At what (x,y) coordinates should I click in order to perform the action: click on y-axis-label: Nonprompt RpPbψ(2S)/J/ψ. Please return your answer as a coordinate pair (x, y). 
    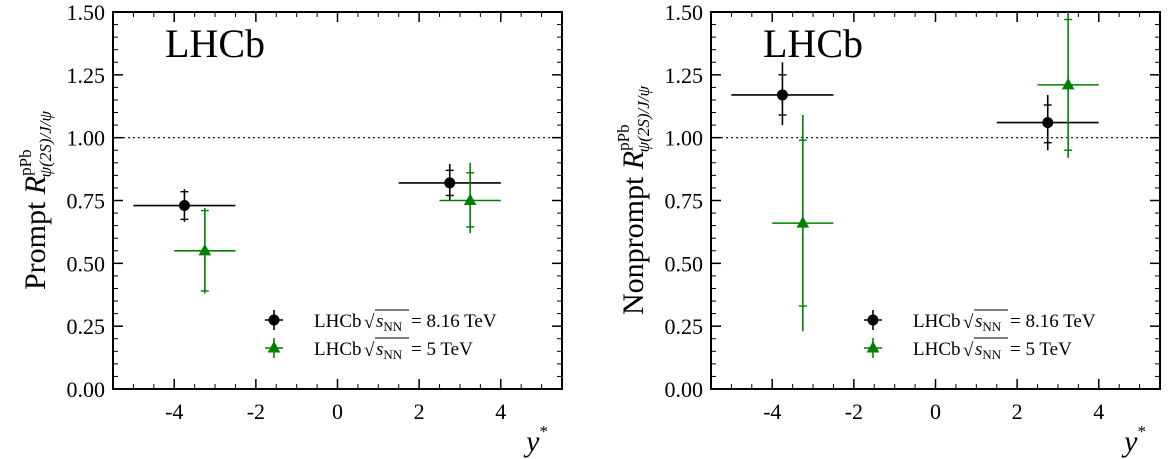
    Looking at the image, I should click on (633, 200).